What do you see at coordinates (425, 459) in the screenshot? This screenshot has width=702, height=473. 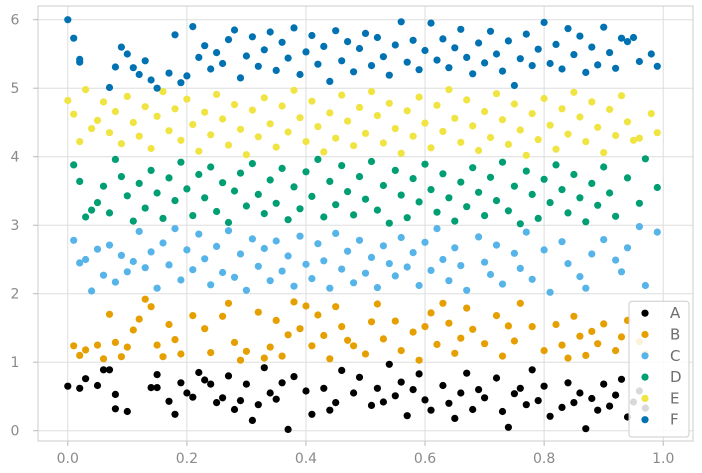 I see `x-tick-label: 0.6` at bounding box center [425, 459].